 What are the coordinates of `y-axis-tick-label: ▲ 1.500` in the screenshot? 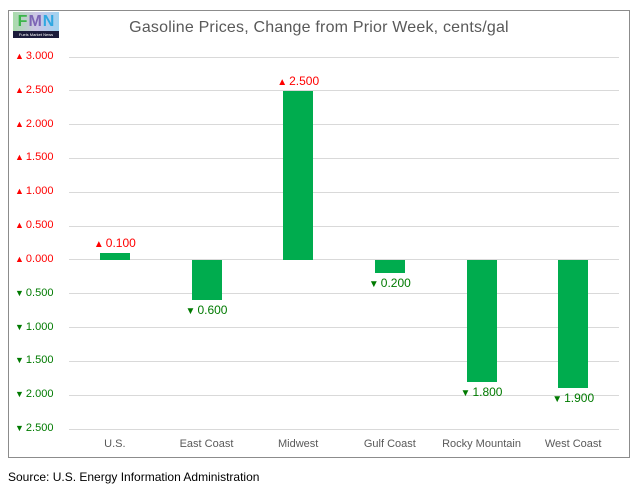 It's located at (34, 157).